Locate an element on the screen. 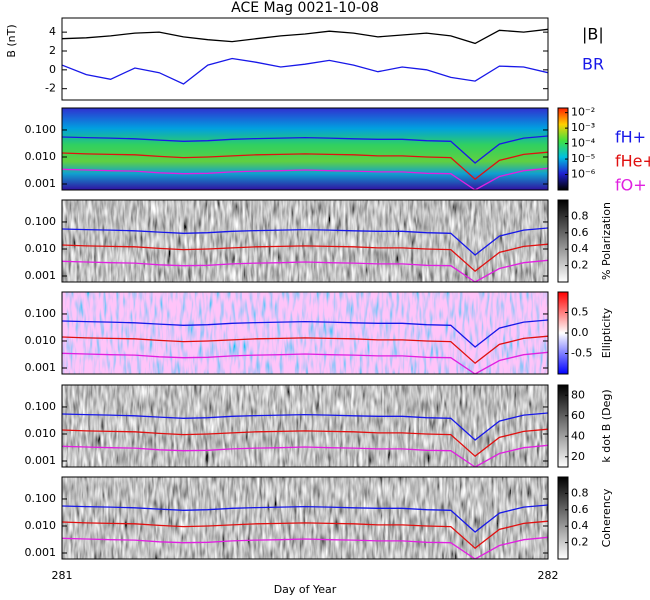 The width and height of the screenshot is (650, 600). chart-title: ACE Mag 0021-10-08 is located at coordinates (305, 8).